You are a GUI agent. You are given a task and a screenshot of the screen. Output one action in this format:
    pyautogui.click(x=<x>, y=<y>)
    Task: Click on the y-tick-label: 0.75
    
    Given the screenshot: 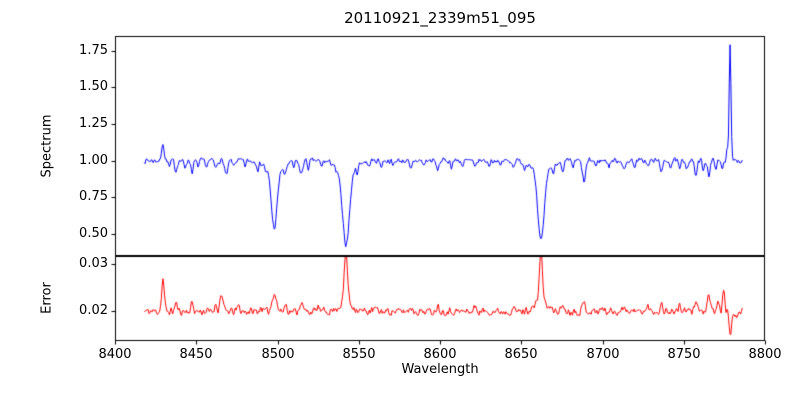 What is the action you would take?
    pyautogui.click(x=93, y=196)
    